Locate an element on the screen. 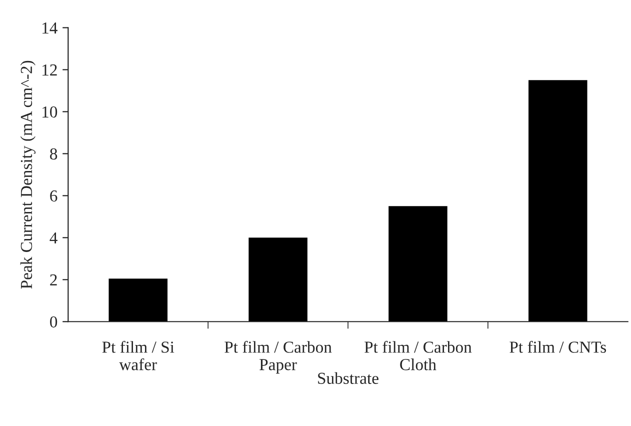  y-tick-label: 8 is located at coordinates (54, 154).